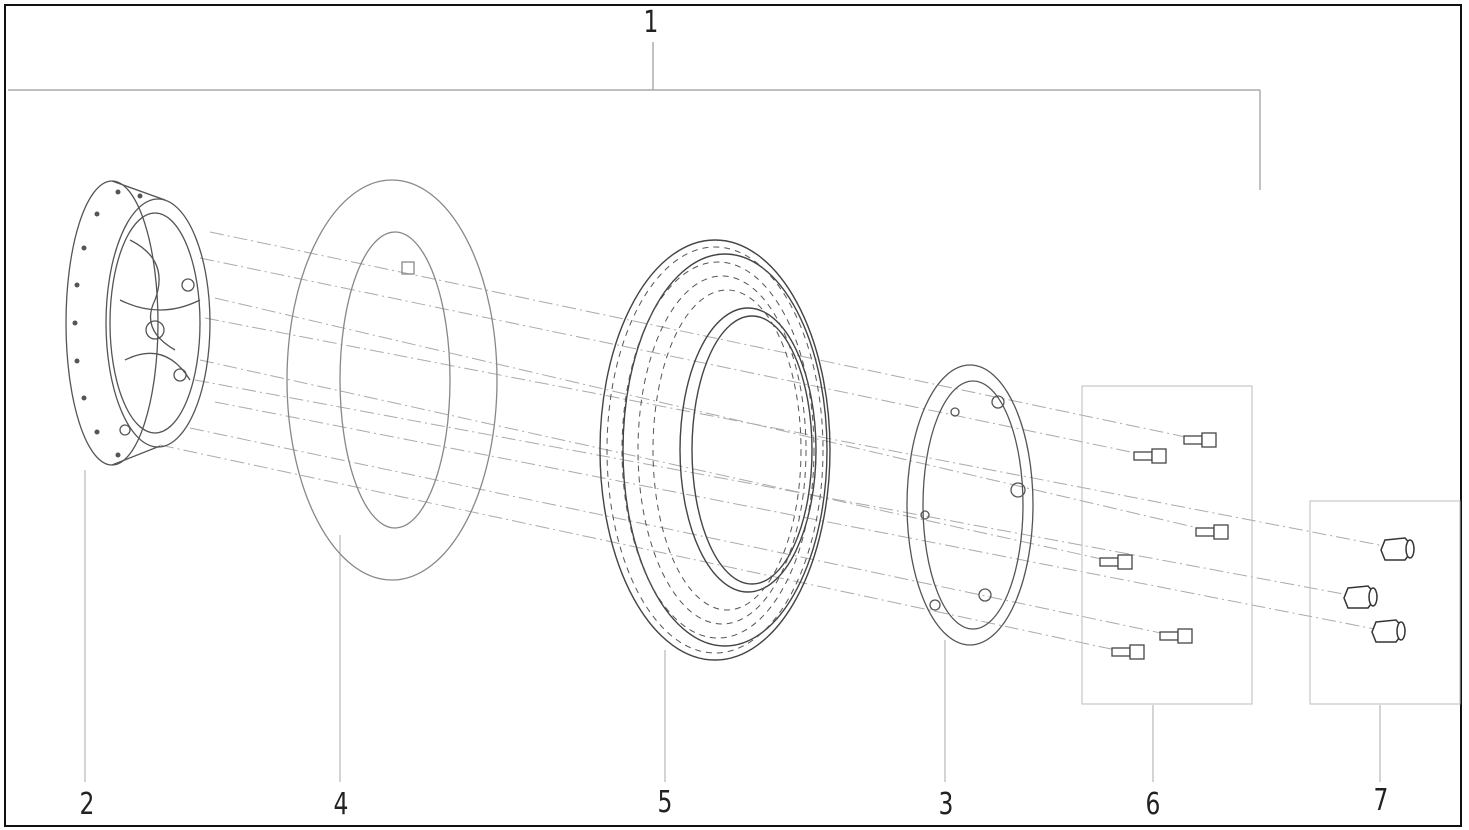  Describe the element at coordinates (946, 804) in the screenshot. I see `callout-rim-ring: 3` at that location.